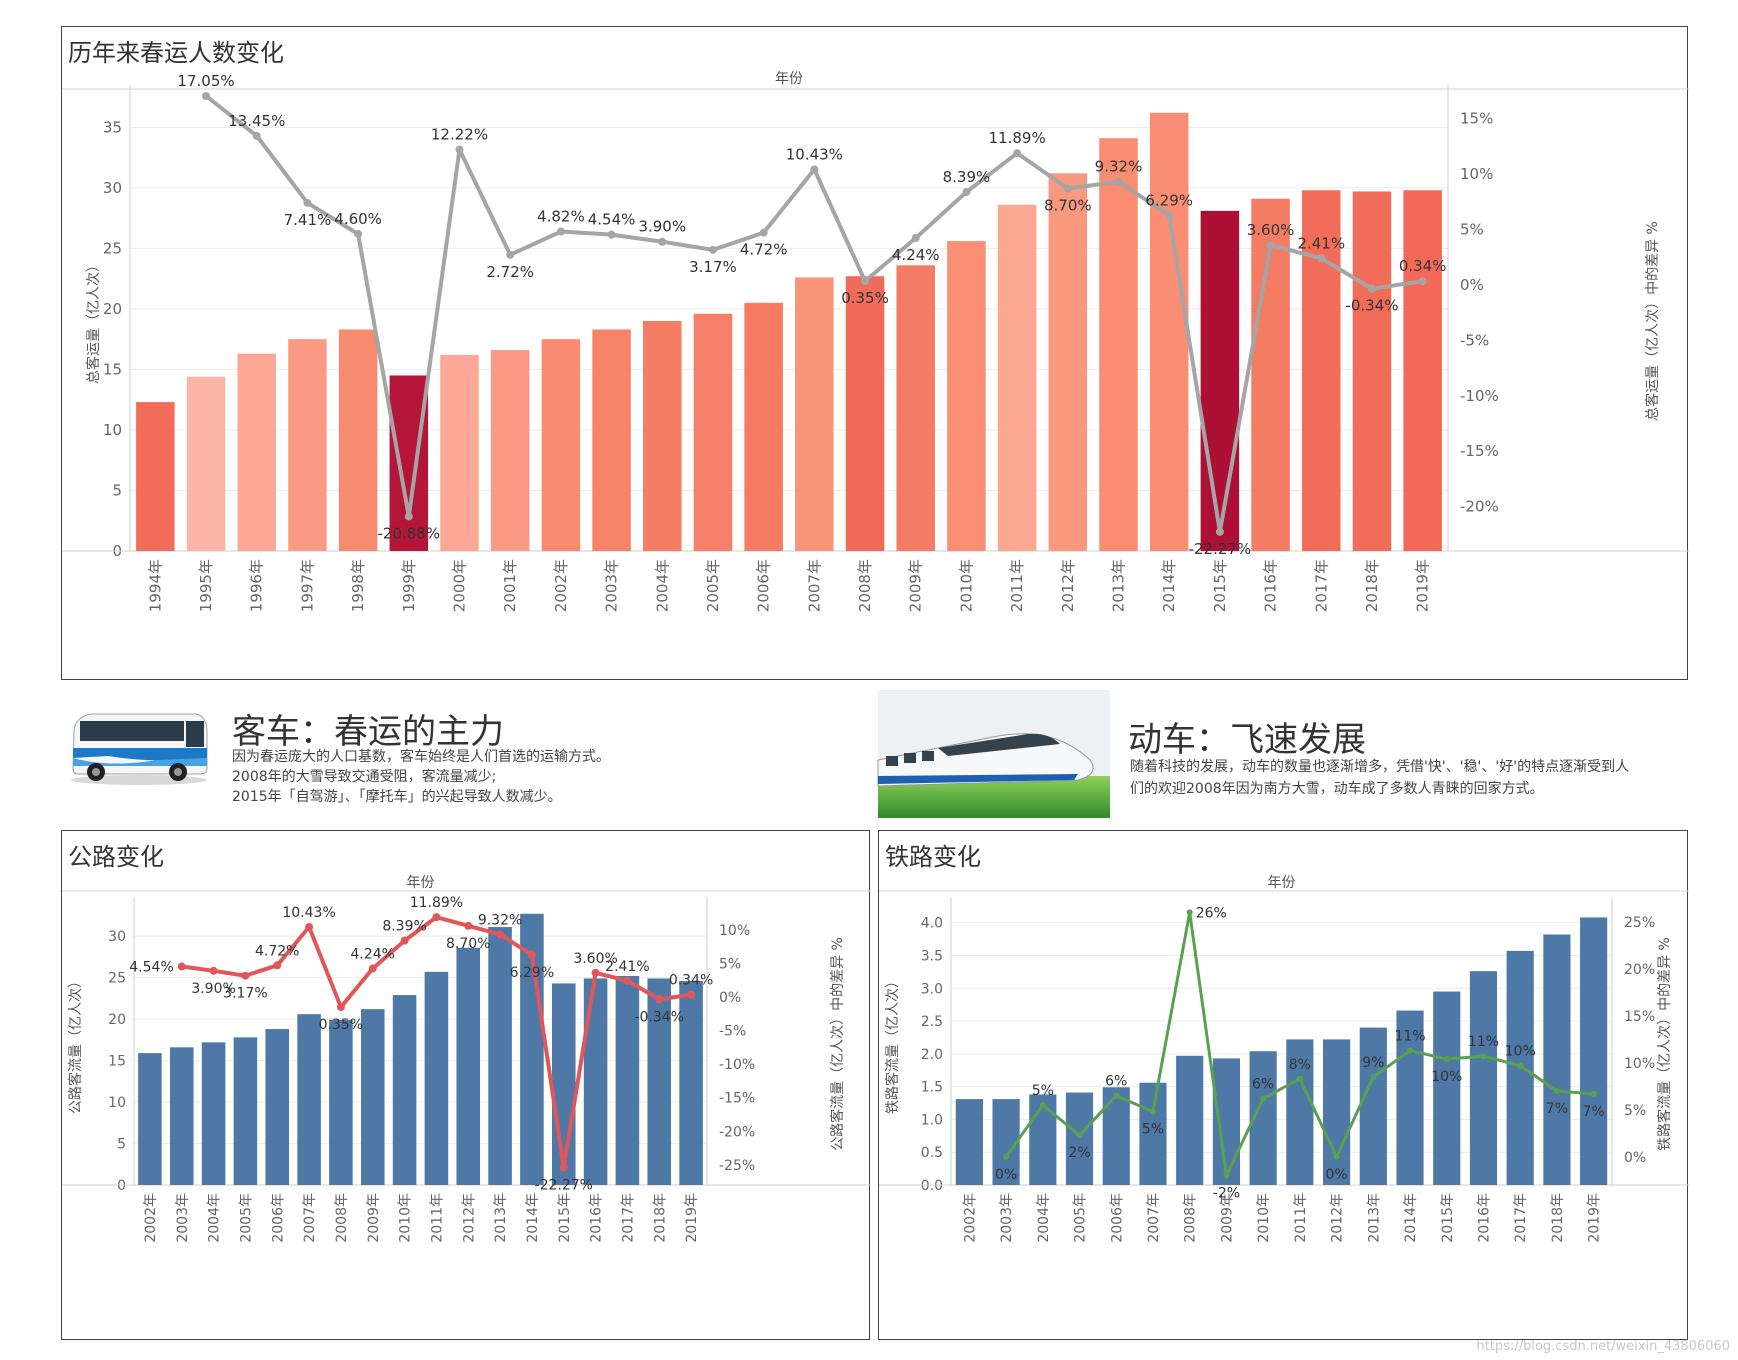 The image size is (1738, 1360). Describe the element at coordinates (1476, 119) in the screenshot. I see `y2-tick-label: 15%` at that location.